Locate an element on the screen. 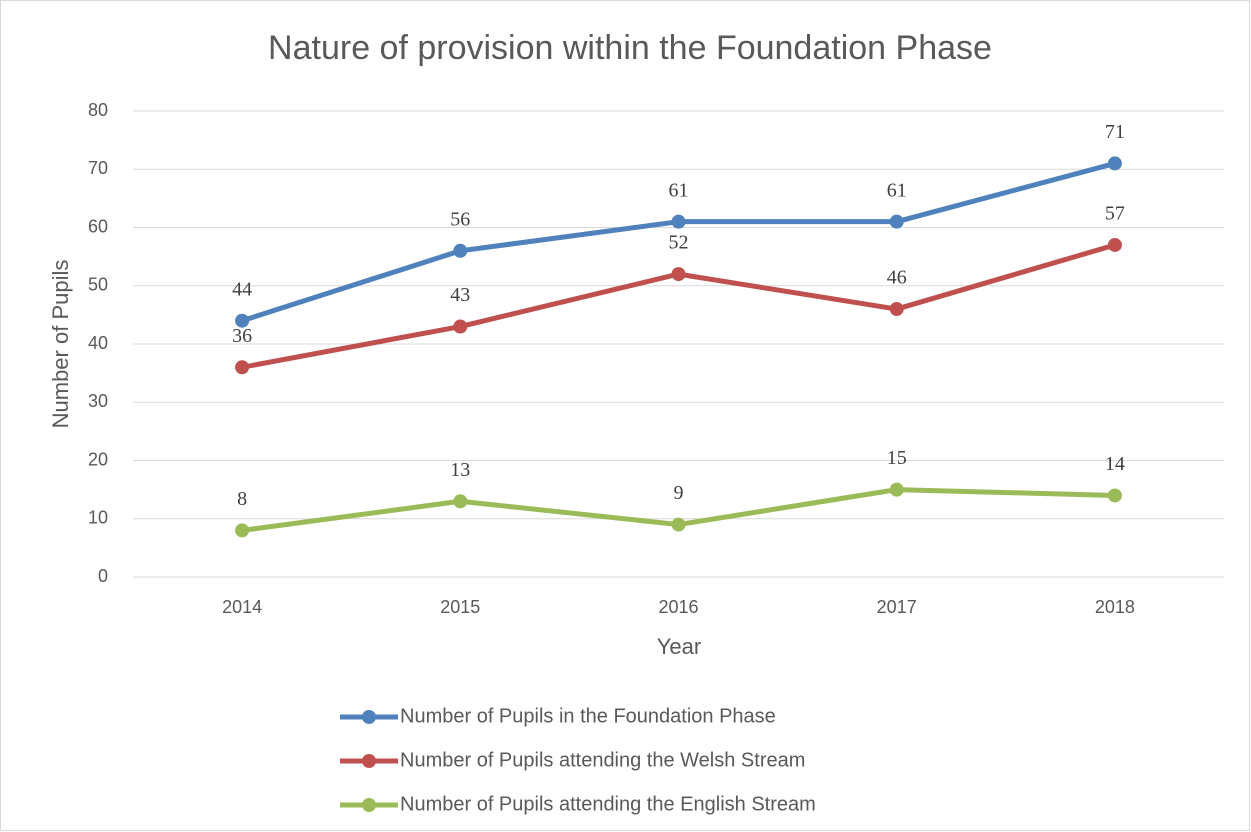 This screenshot has height=832, width=1251. legend-label: Number of Pupils in the Foundation Phase is located at coordinates (588, 716).